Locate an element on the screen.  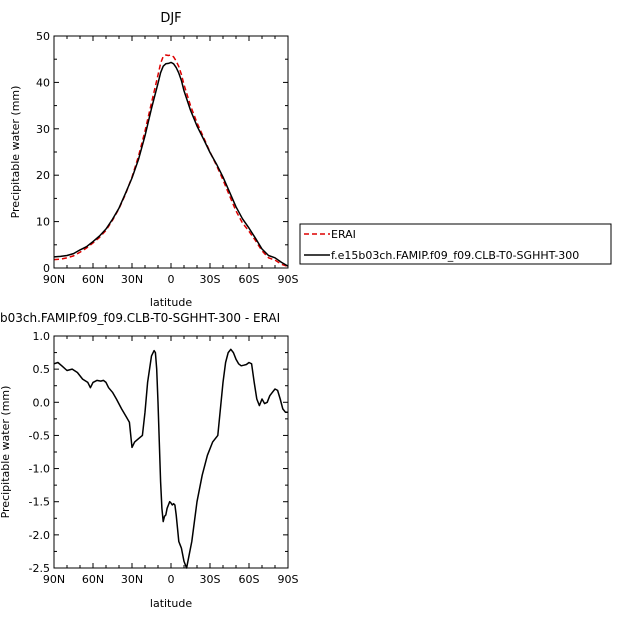
top-x-tick-label: 60S is located at coordinates (249, 279).